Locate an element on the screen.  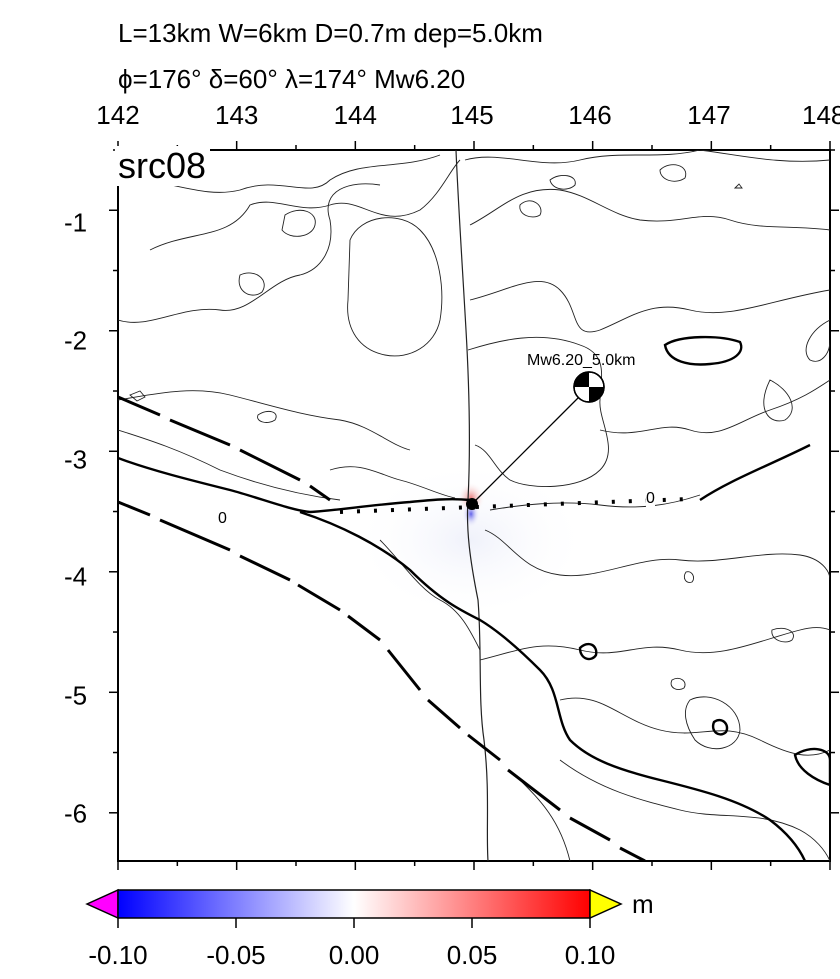
source-tag: src08 is located at coordinates (163, 166).